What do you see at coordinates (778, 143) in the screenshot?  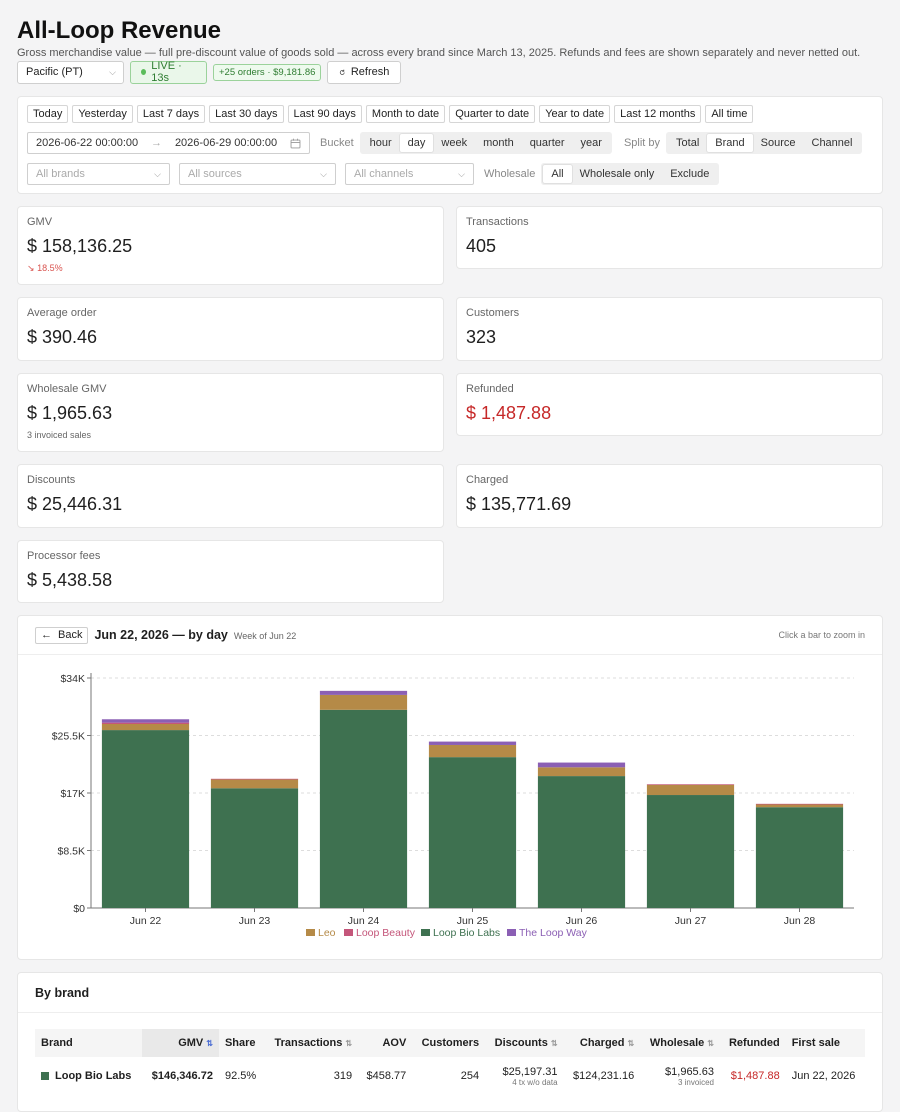 I see `split-source-option: Source` at bounding box center [778, 143].